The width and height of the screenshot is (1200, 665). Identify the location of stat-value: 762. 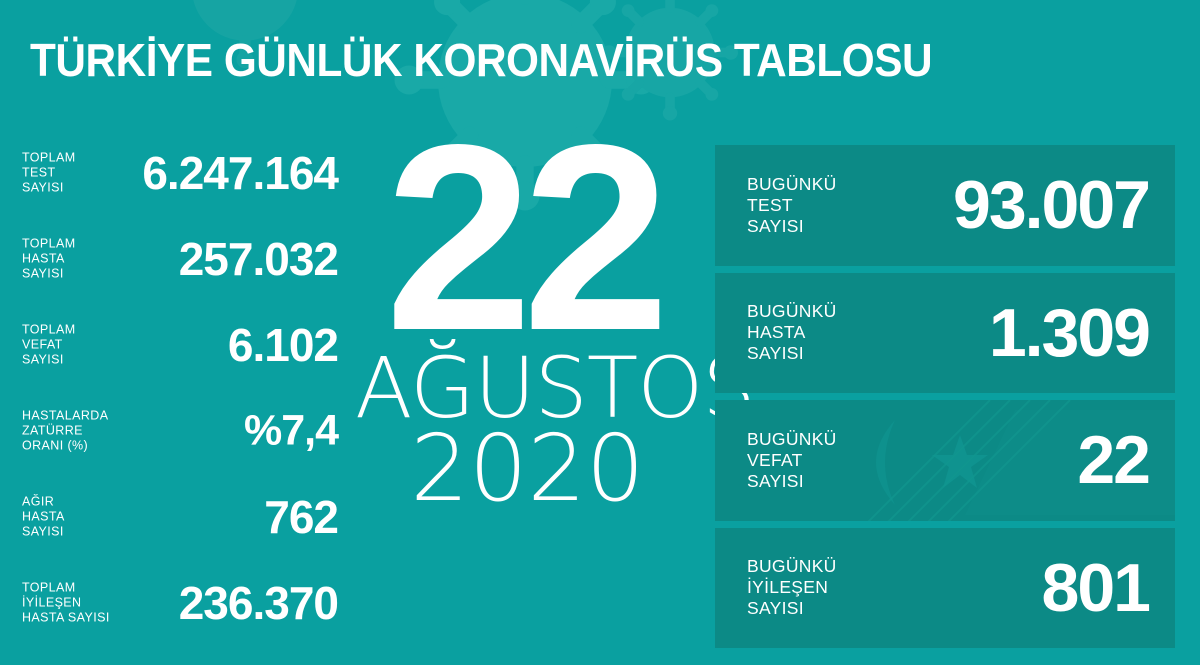
(301, 517).